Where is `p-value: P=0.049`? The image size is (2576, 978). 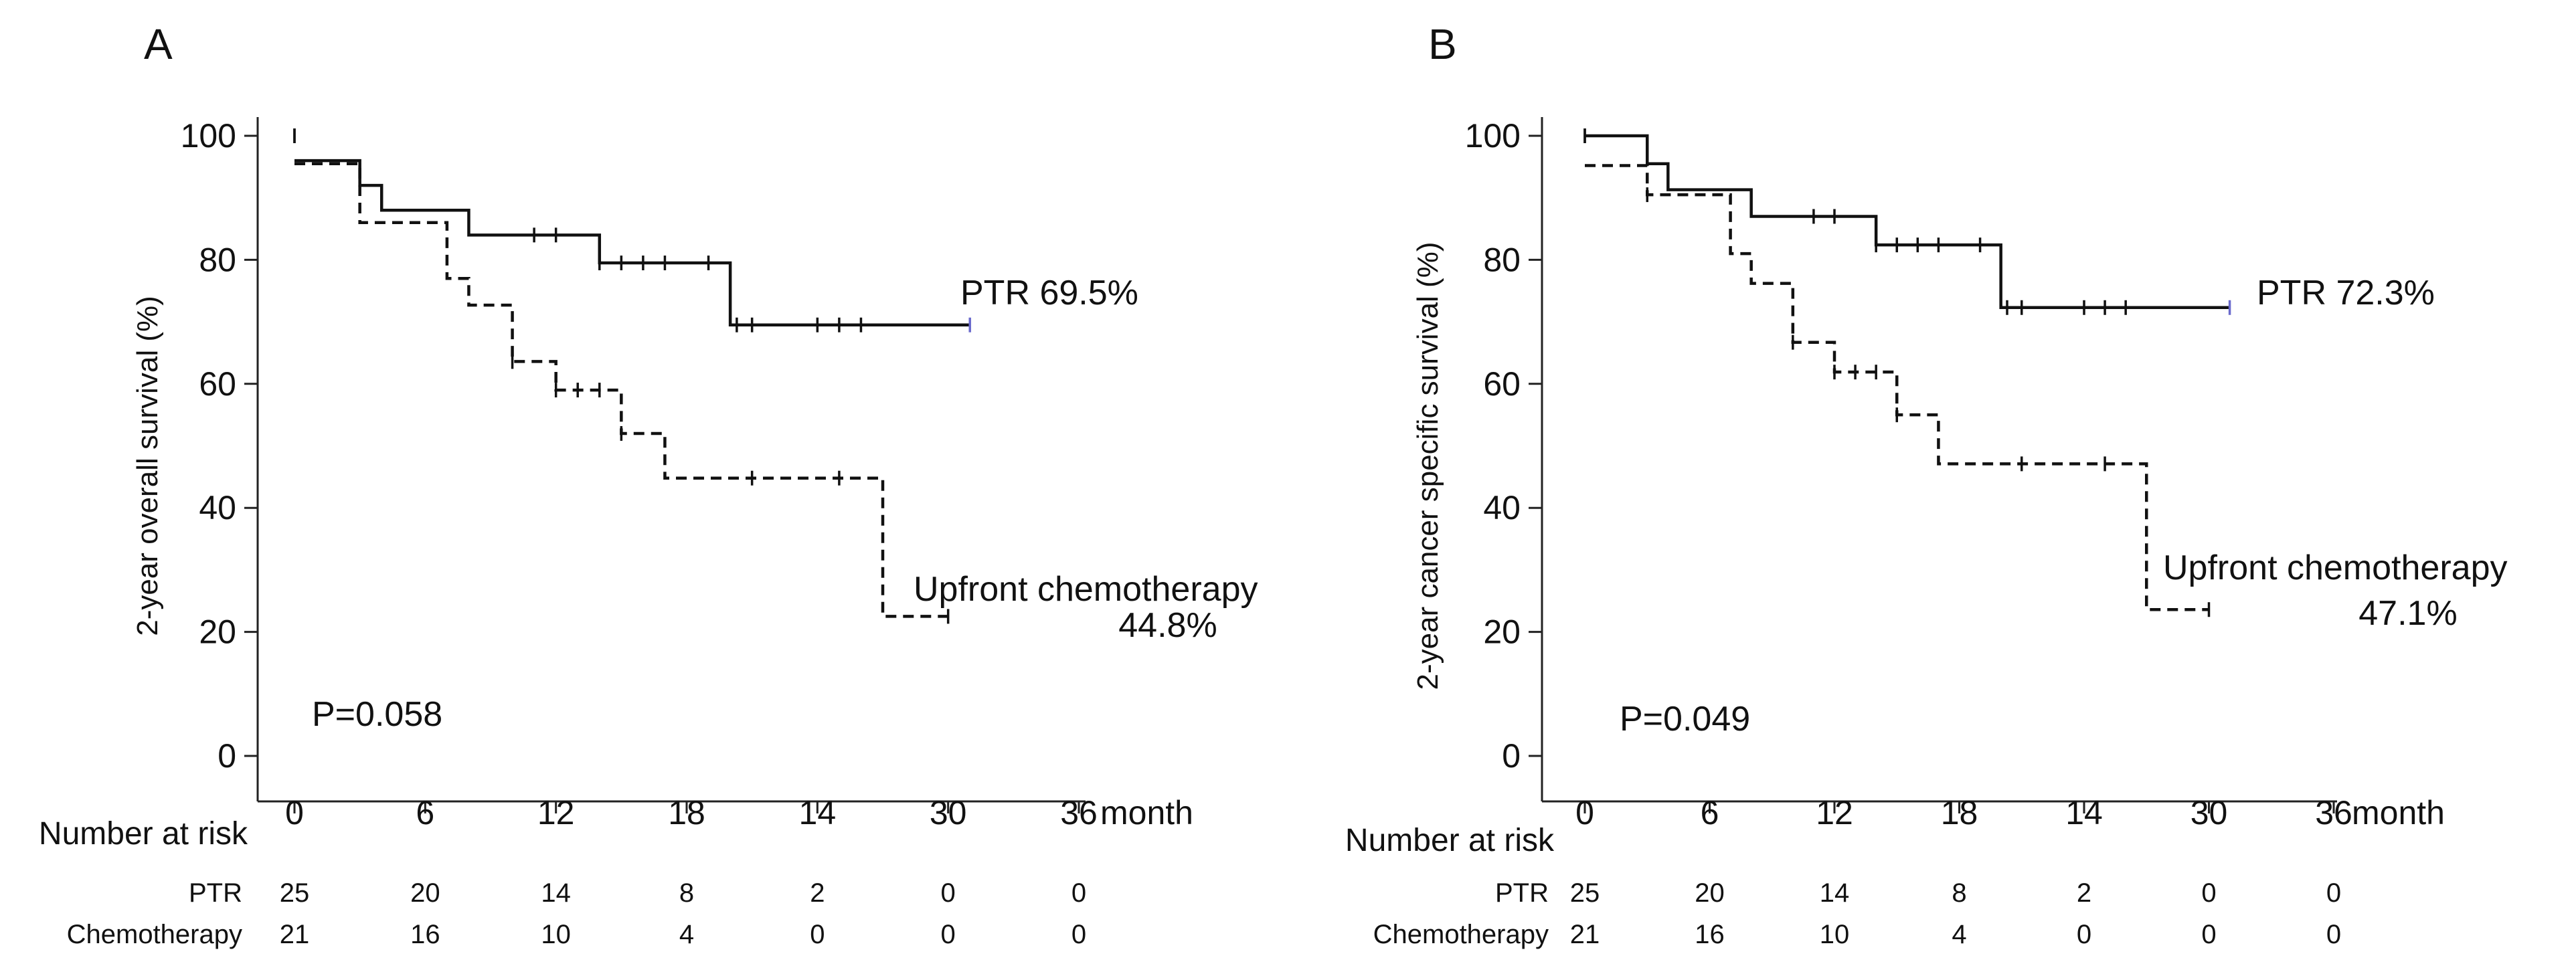
p-value: P=0.049 is located at coordinates (1685, 719).